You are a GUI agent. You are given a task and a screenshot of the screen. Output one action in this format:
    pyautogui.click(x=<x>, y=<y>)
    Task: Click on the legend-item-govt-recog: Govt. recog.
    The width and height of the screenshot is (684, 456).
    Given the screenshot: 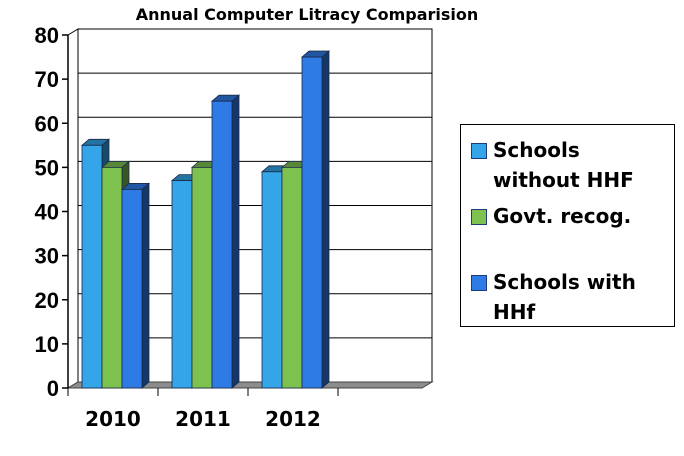 What is the action you would take?
    pyautogui.click(x=571, y=216)
    